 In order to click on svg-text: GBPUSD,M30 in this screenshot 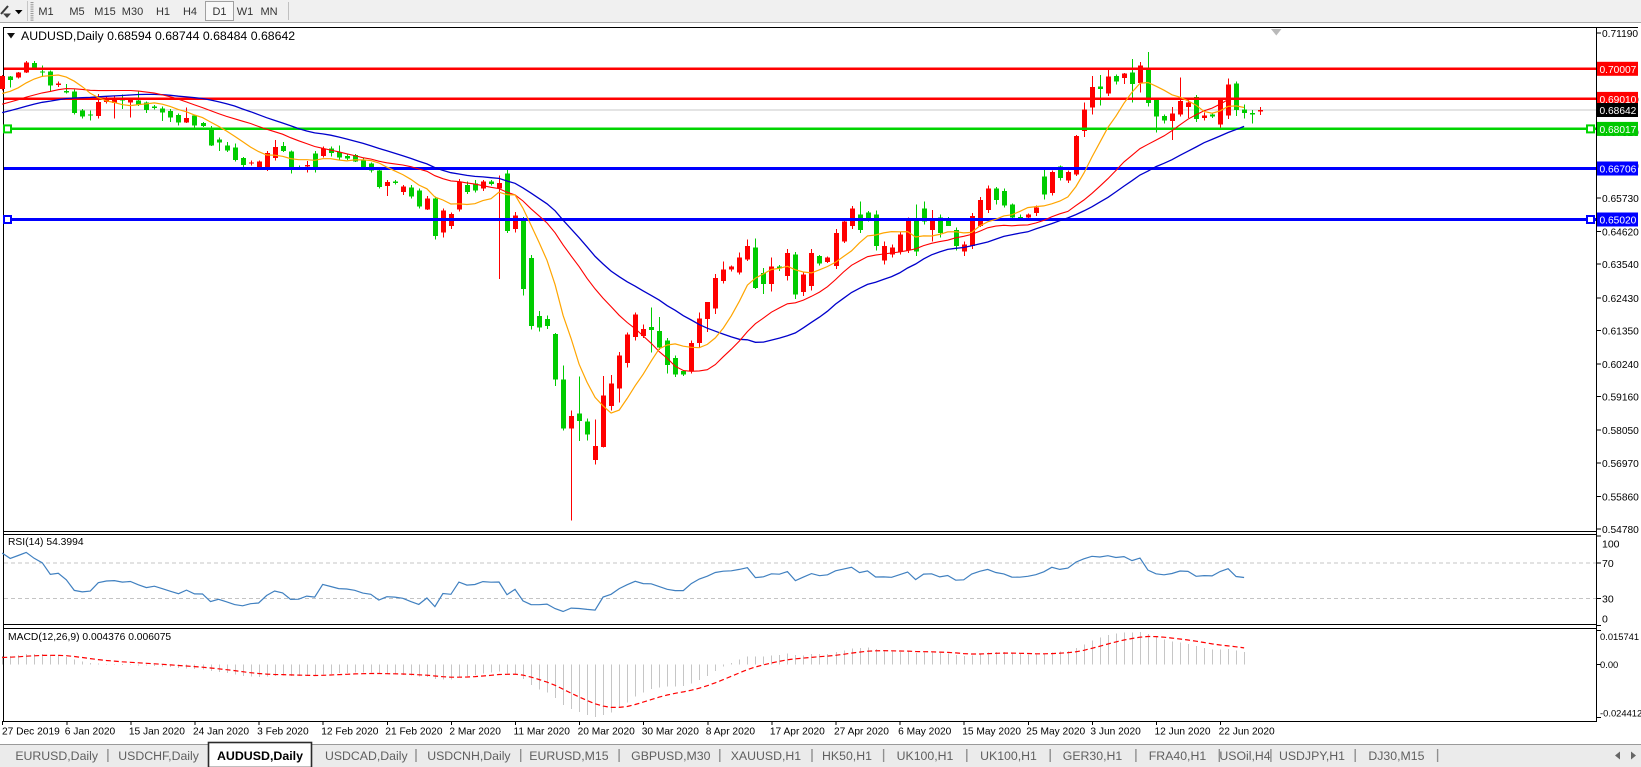, I will do `click(670, 756)`.